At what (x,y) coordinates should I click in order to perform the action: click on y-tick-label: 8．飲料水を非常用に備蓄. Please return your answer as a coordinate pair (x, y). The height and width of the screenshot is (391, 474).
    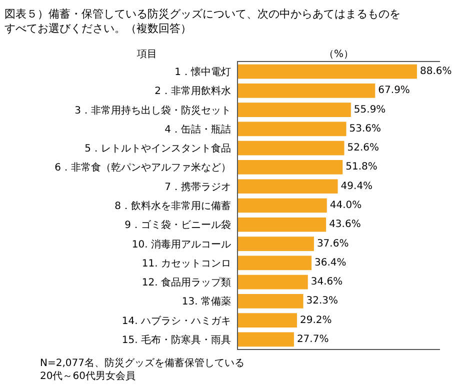
    Looking at the image, I should click on (172, 206).